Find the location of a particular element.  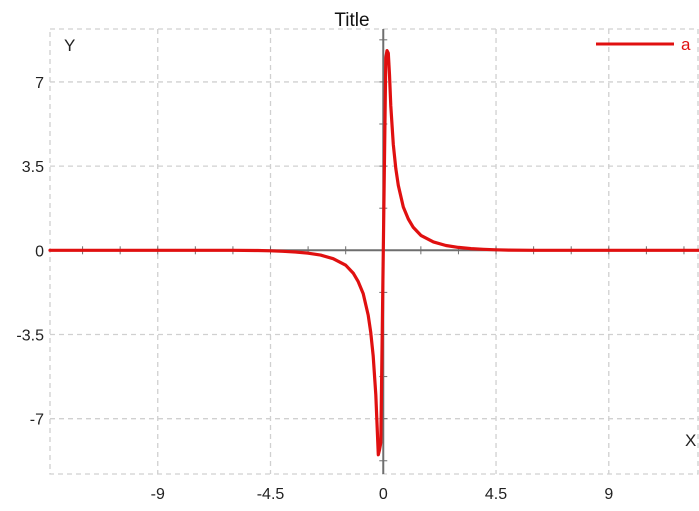

x-tick-label: 9 is located at coordinates (608, 494).